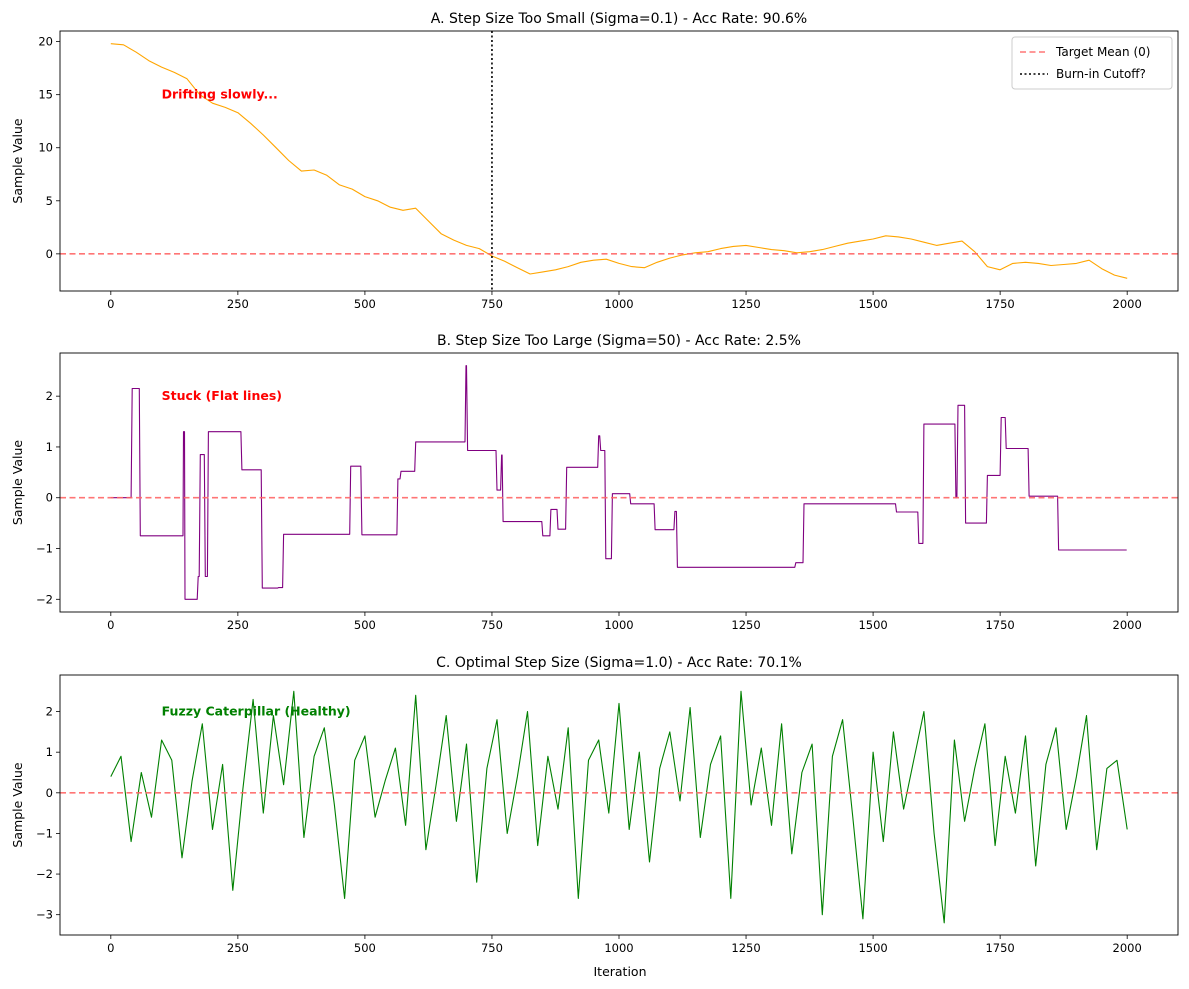 The image size is (1189, 989). I want to click on legend-label: Target Mean (0), so click(1102, 52).